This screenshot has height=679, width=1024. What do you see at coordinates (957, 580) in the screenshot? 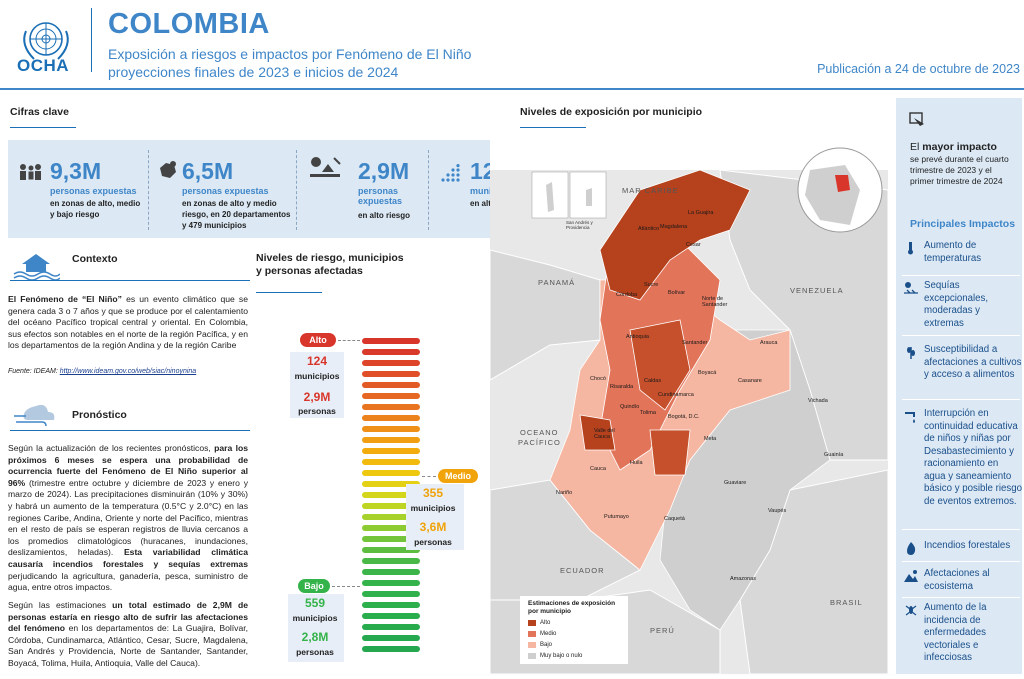
I see `impact-text: Afectaciones al ecosistema` at bounding box center [957, 580].